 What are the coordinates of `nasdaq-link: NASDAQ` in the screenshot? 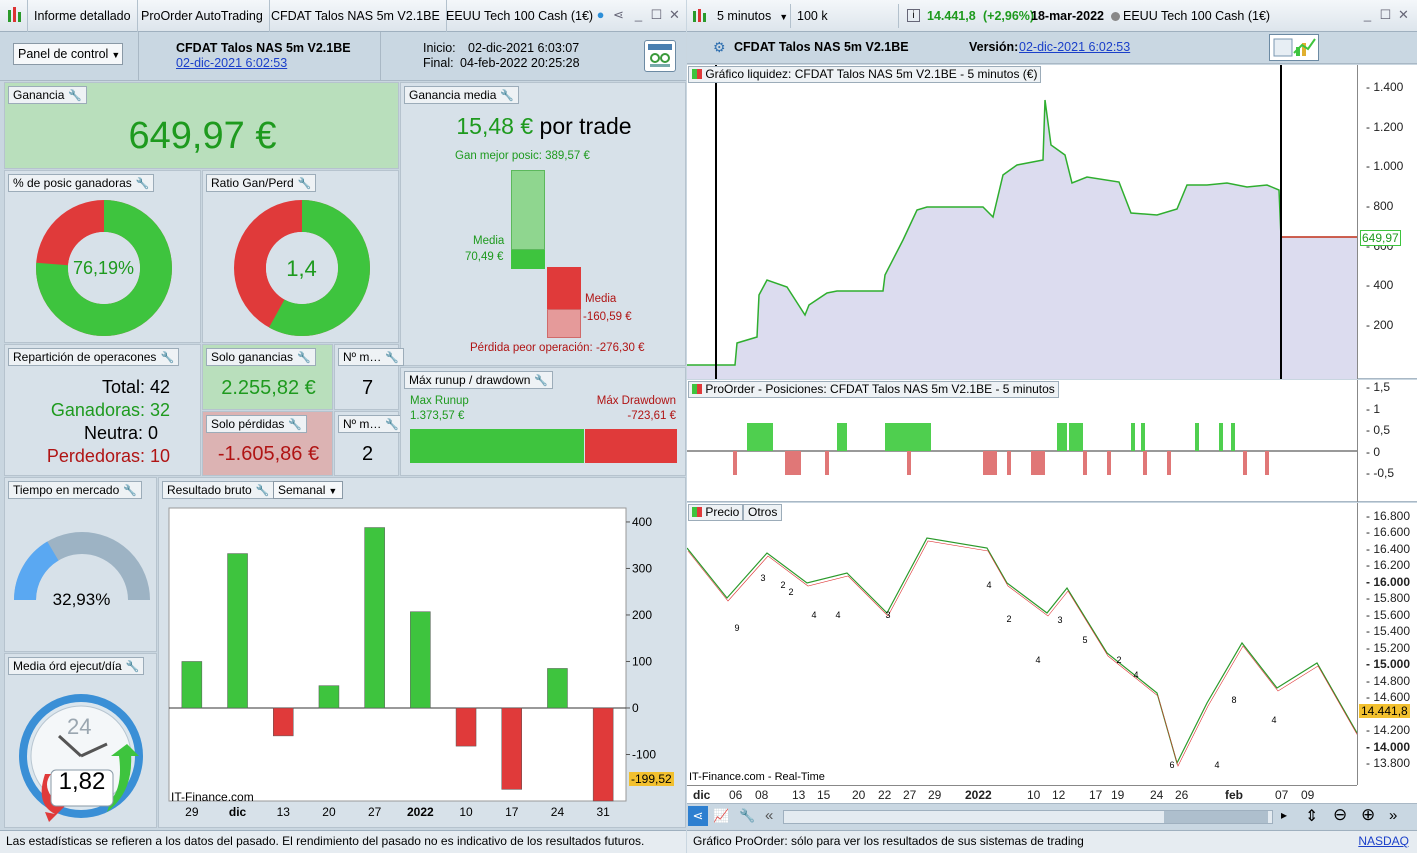 It's located at (1383, 841).